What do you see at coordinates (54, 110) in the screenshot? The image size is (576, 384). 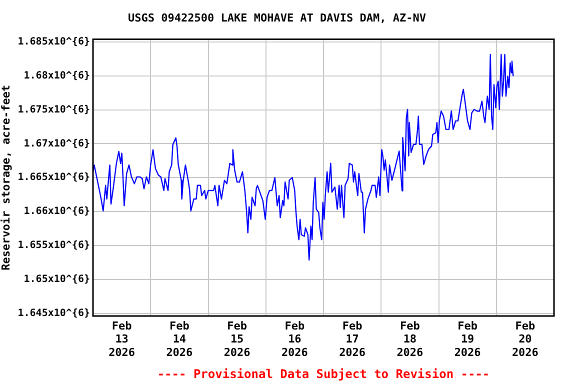 I see `y-tick-label: 1.675x10^{6}` at bounding box center [54, 110].